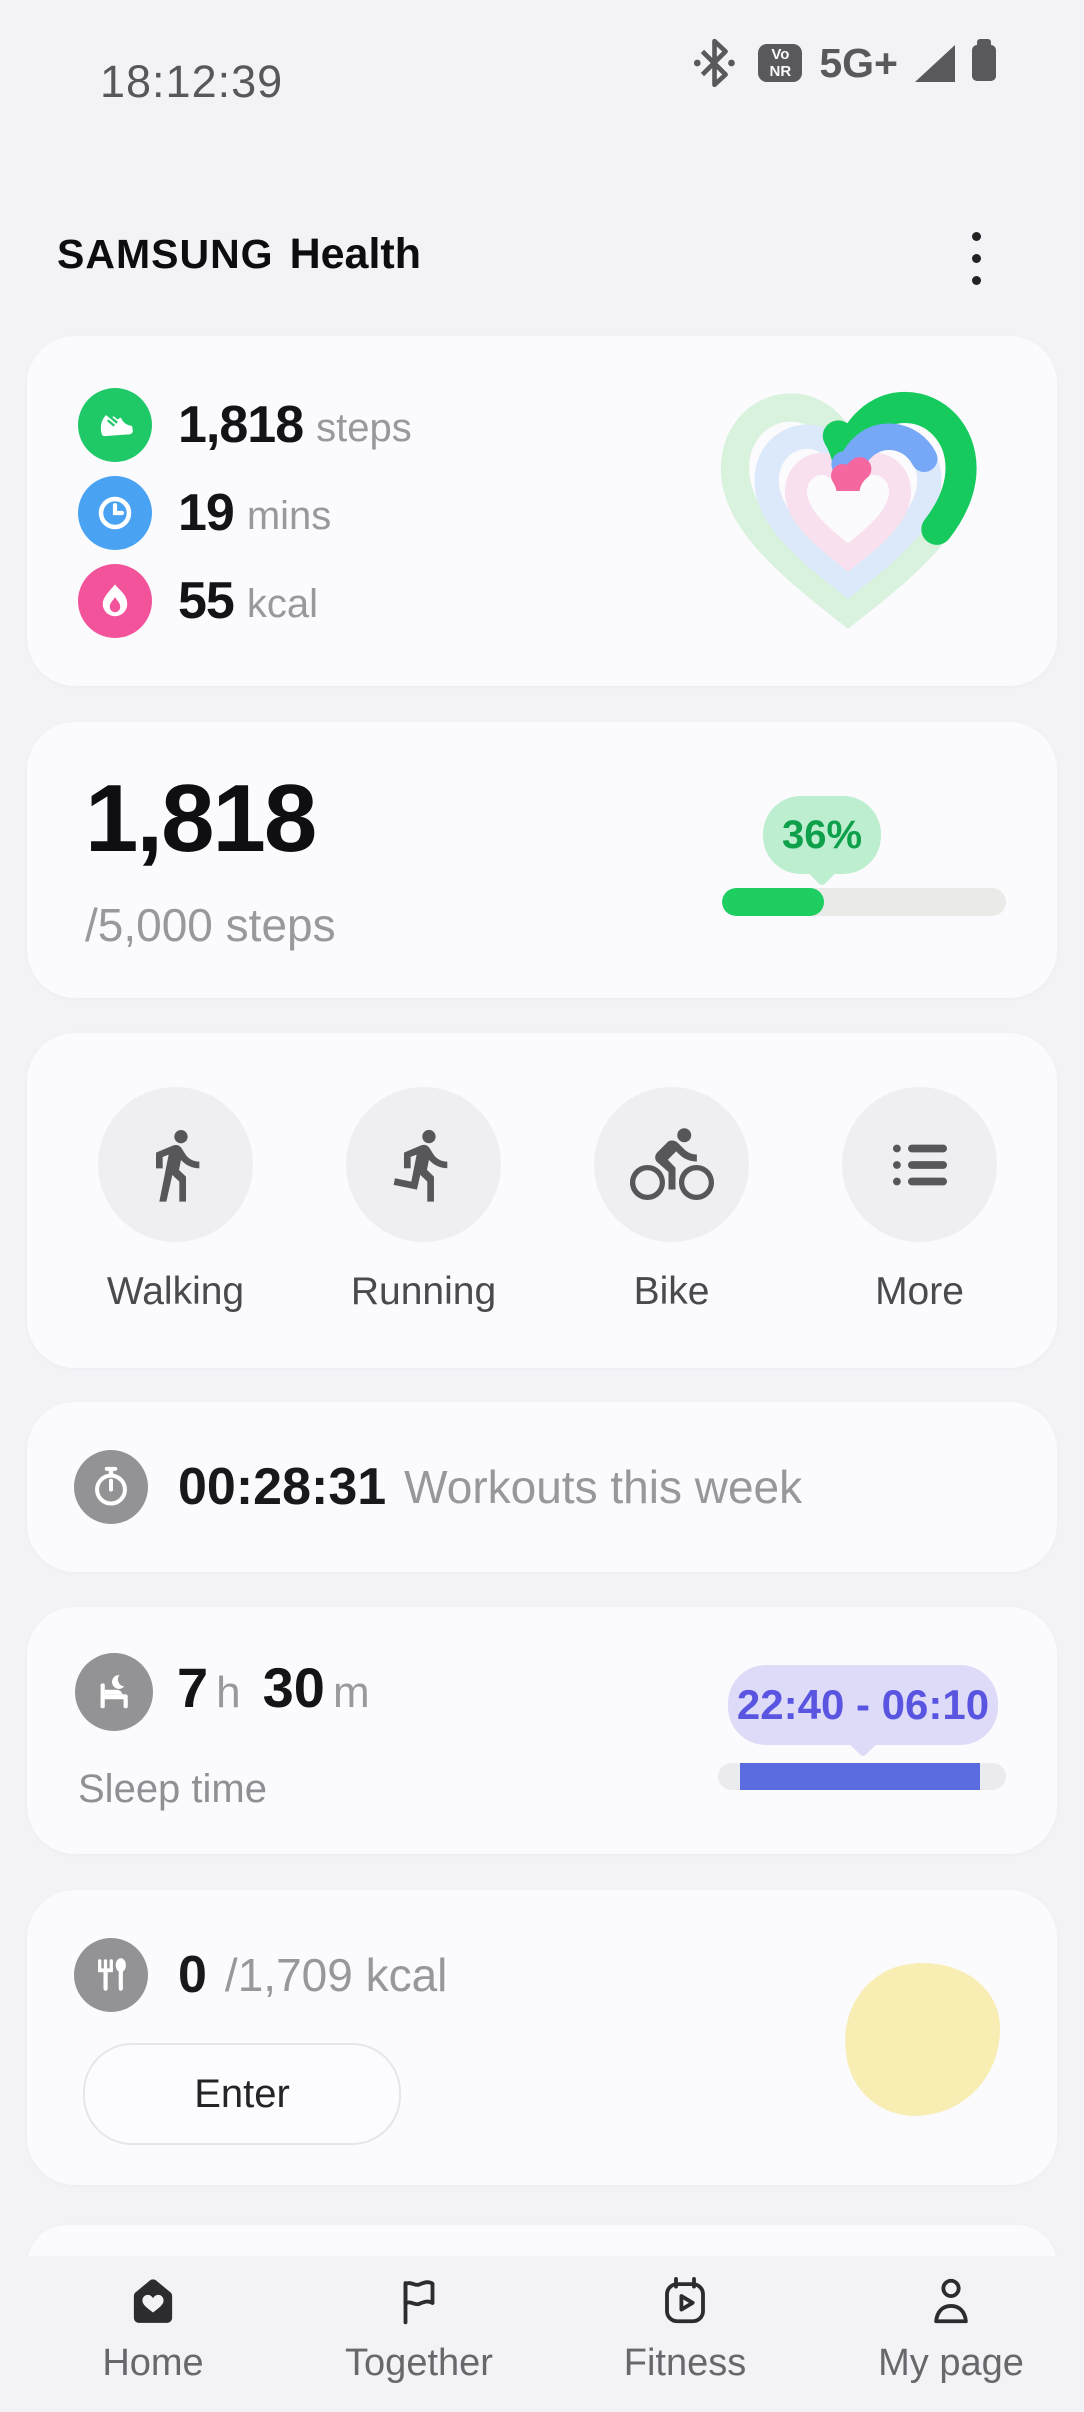 This screenshot has height=2412, width=1084. What do you see at coordinates (423, 1291) in the screenshot?
I see `shortcut-label: Running` at bounding box center [423, 1291].